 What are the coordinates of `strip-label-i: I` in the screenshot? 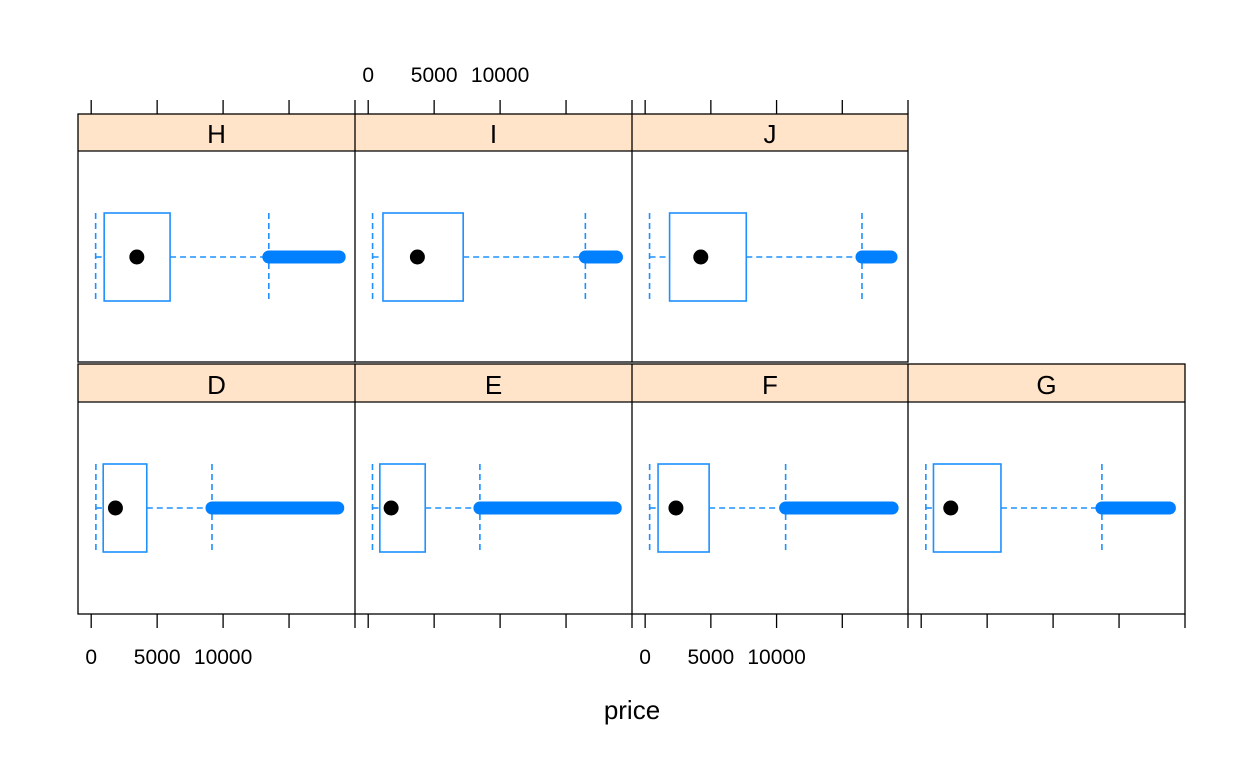 It's located at (493, 134).